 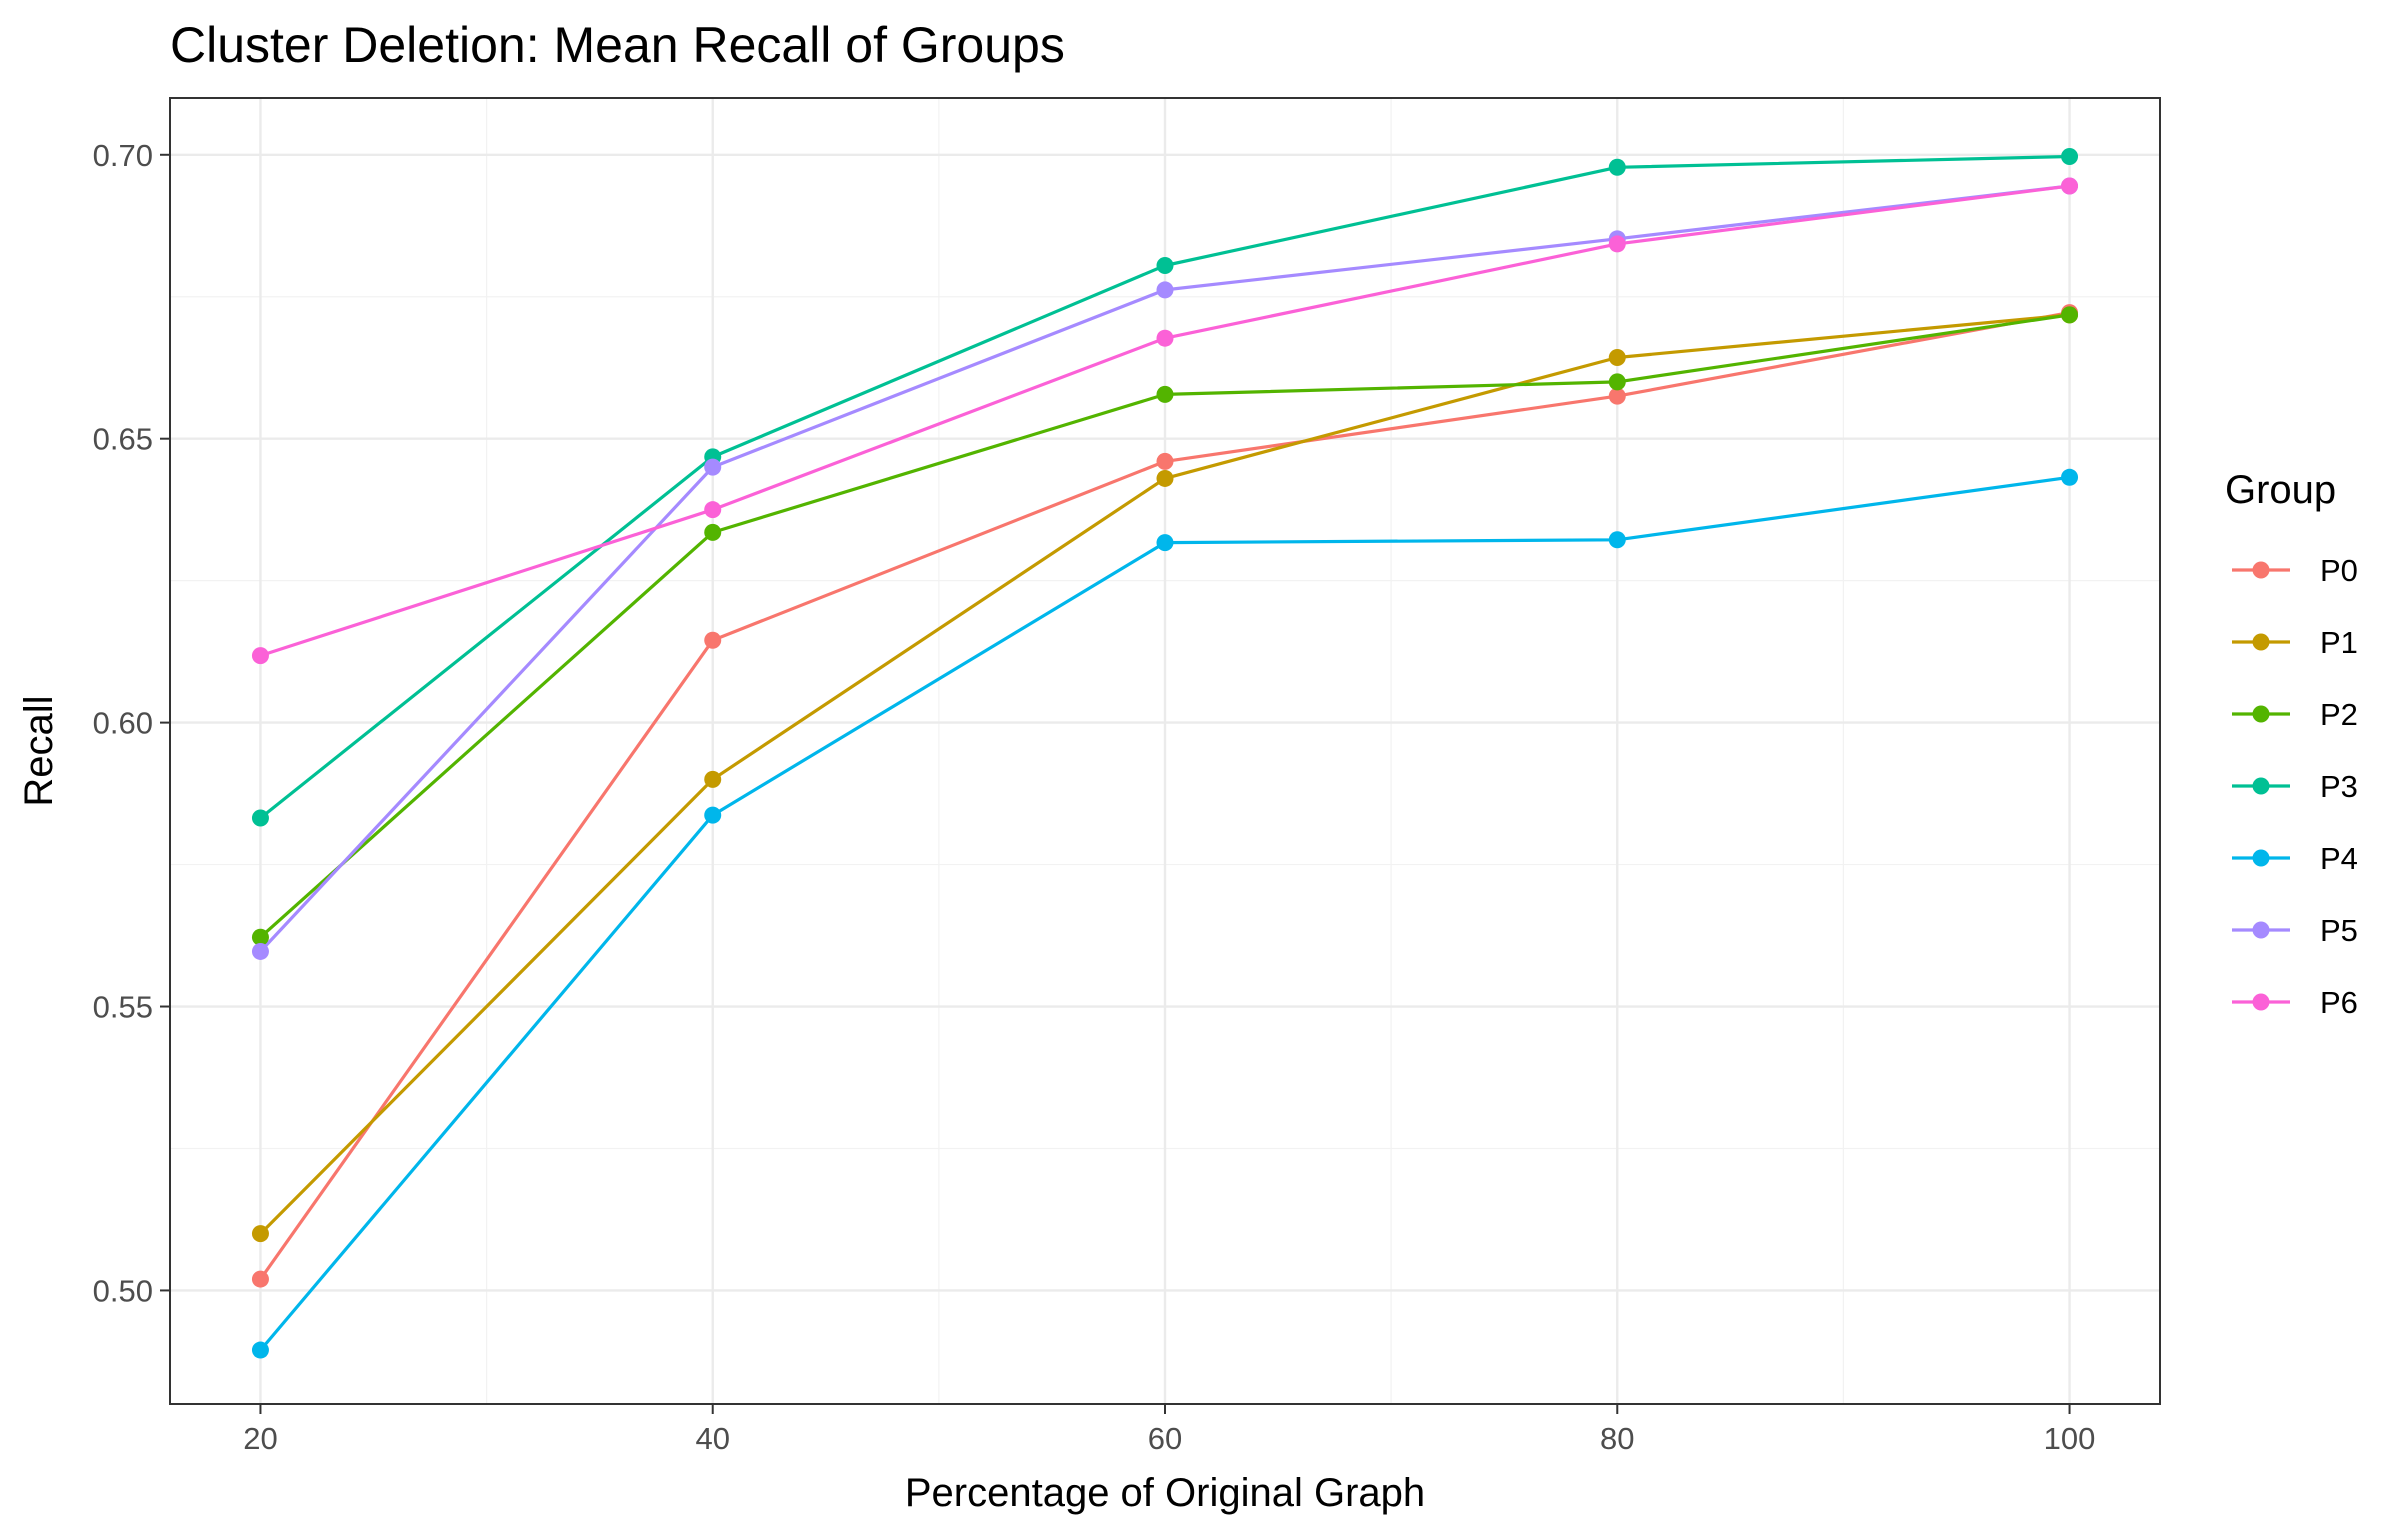 What do you see at coordinates (2280, 490) in the screenshot?
I see `legend-title: Group` at bounding box center [2280, 490].